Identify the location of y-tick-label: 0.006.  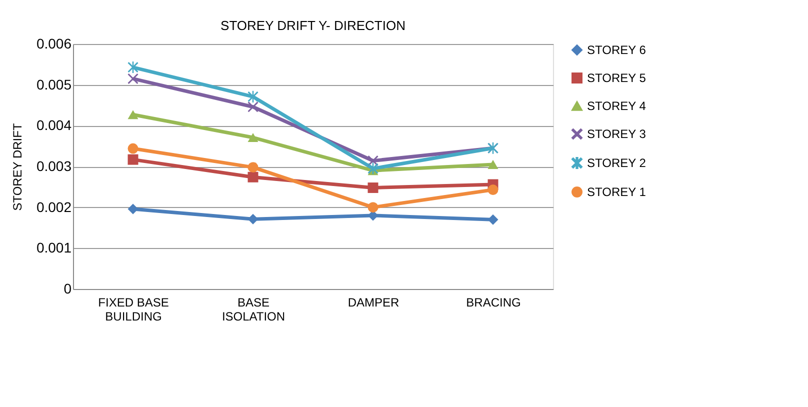
(54, 44).